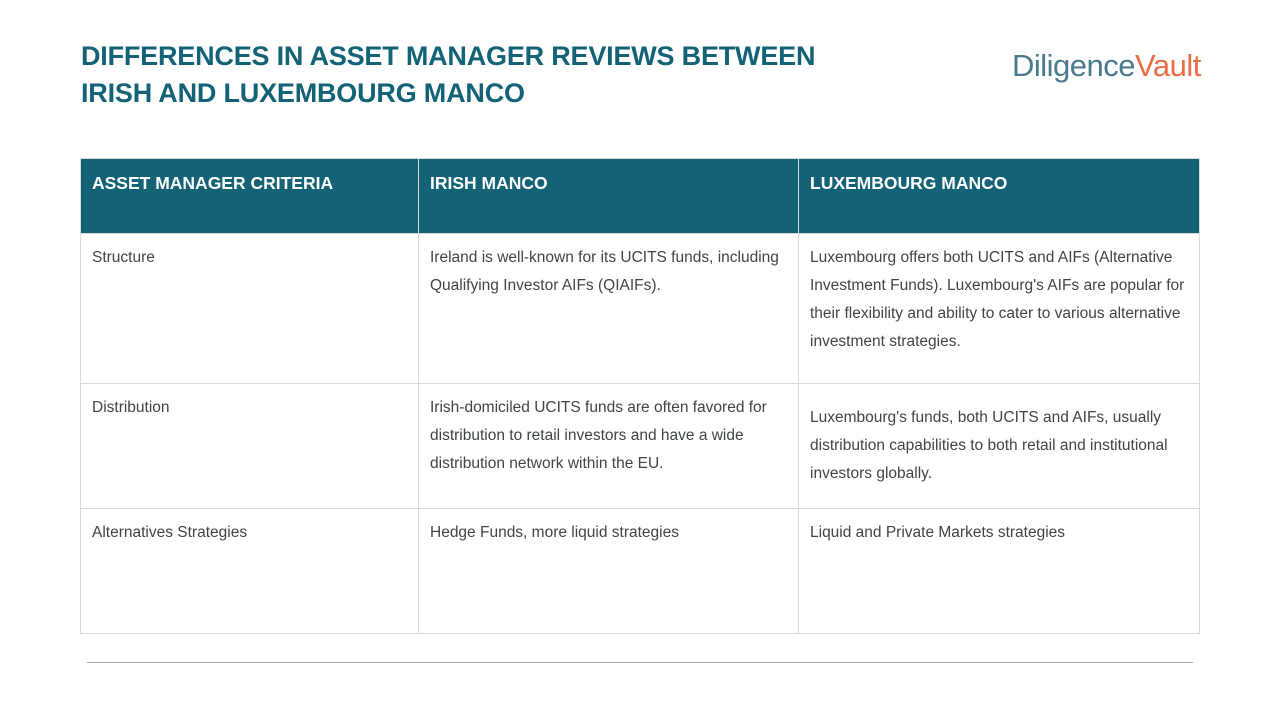 This screenshot has height=720, width=1280. I want to click on diligencevault-logo: DiligenceVault, so click(1106, 66).